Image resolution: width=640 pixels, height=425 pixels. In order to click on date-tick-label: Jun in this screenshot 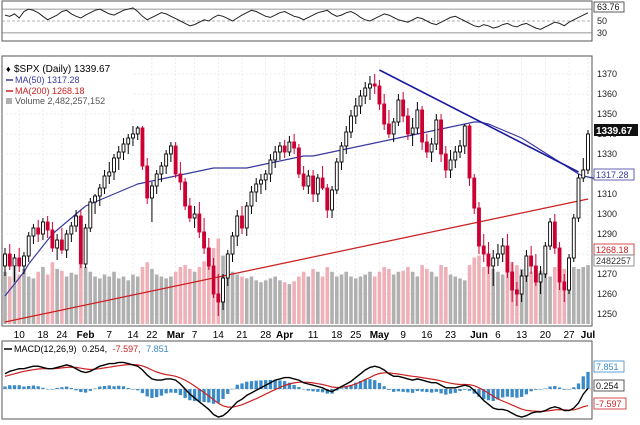, I will do `click(479, 335)`.